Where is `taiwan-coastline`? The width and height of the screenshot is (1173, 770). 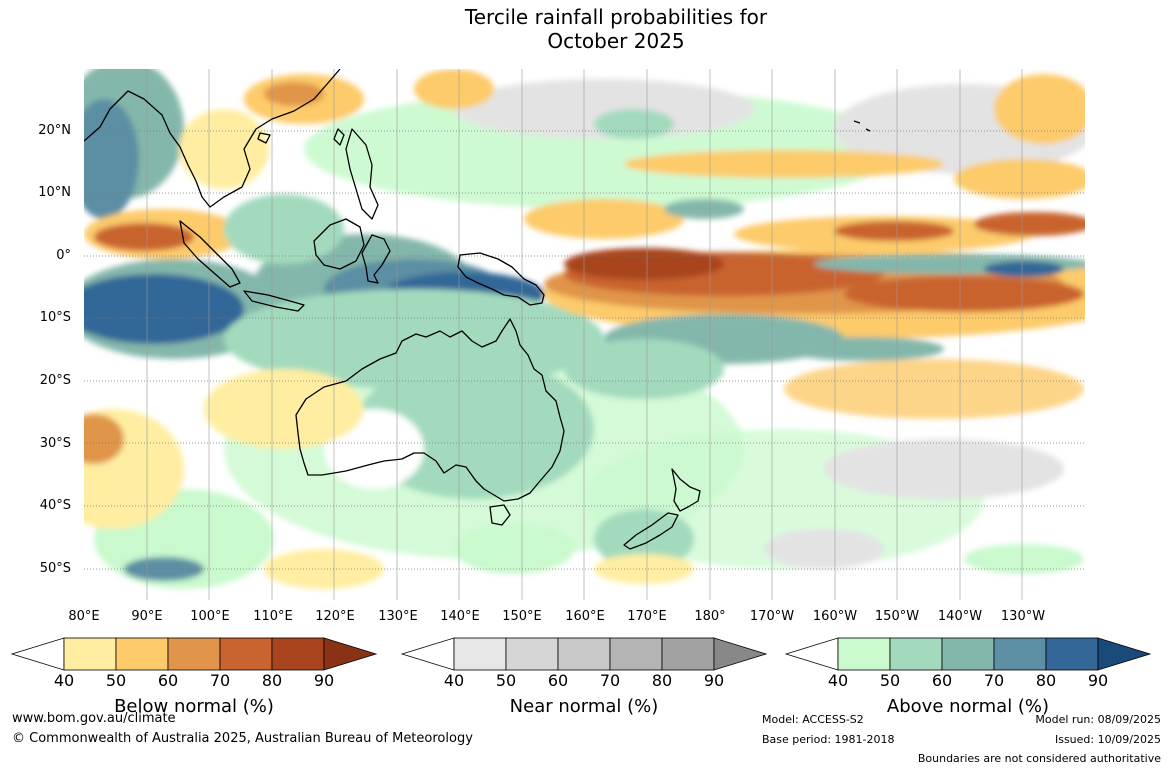
taiwan-coastline is located at coordinates (339, 137).